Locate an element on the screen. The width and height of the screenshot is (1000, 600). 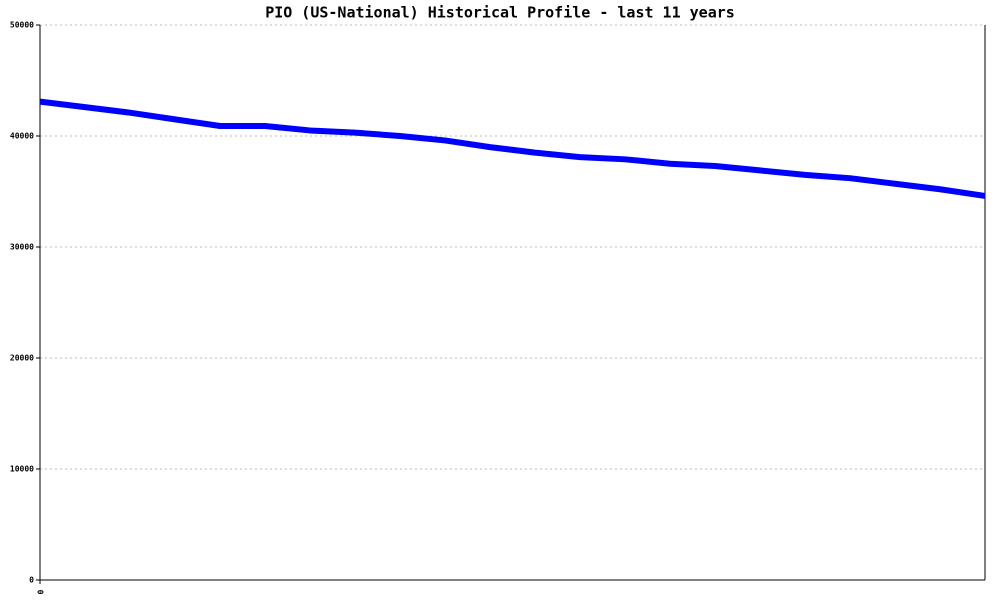
y-tick-label: 30000 is located at coordinates (22, 247).